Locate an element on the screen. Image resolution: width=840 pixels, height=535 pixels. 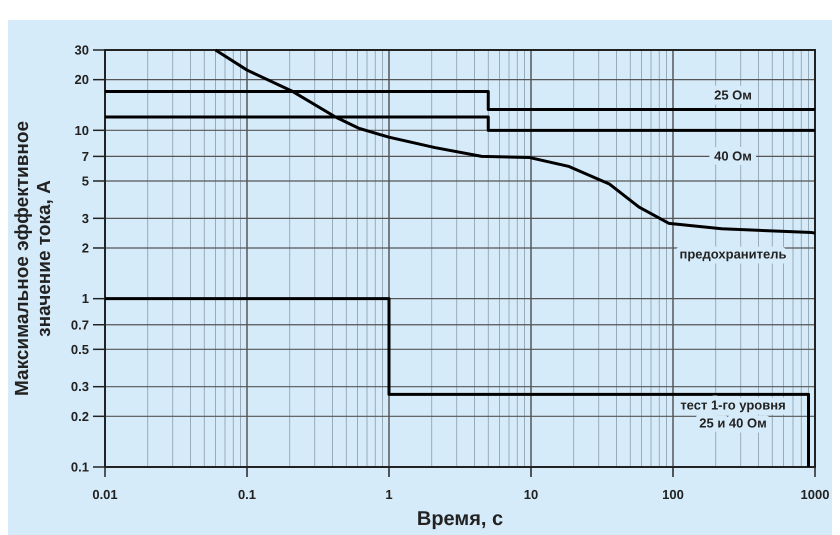
y-tick-label: 5 is located at coordinates (85, 181).